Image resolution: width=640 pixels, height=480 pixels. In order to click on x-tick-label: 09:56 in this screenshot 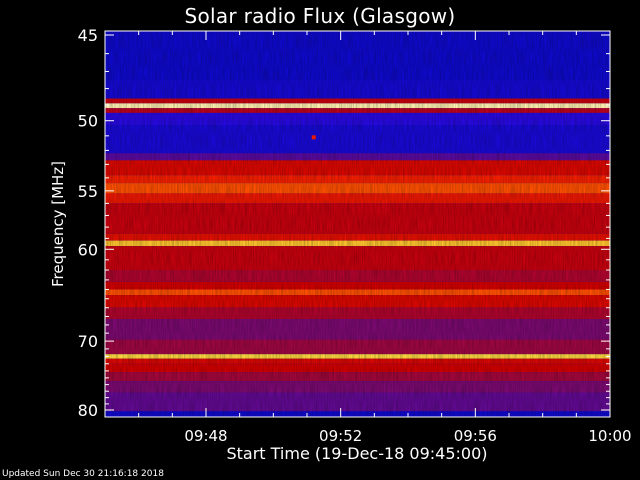, I will do `click(475, 436)`.